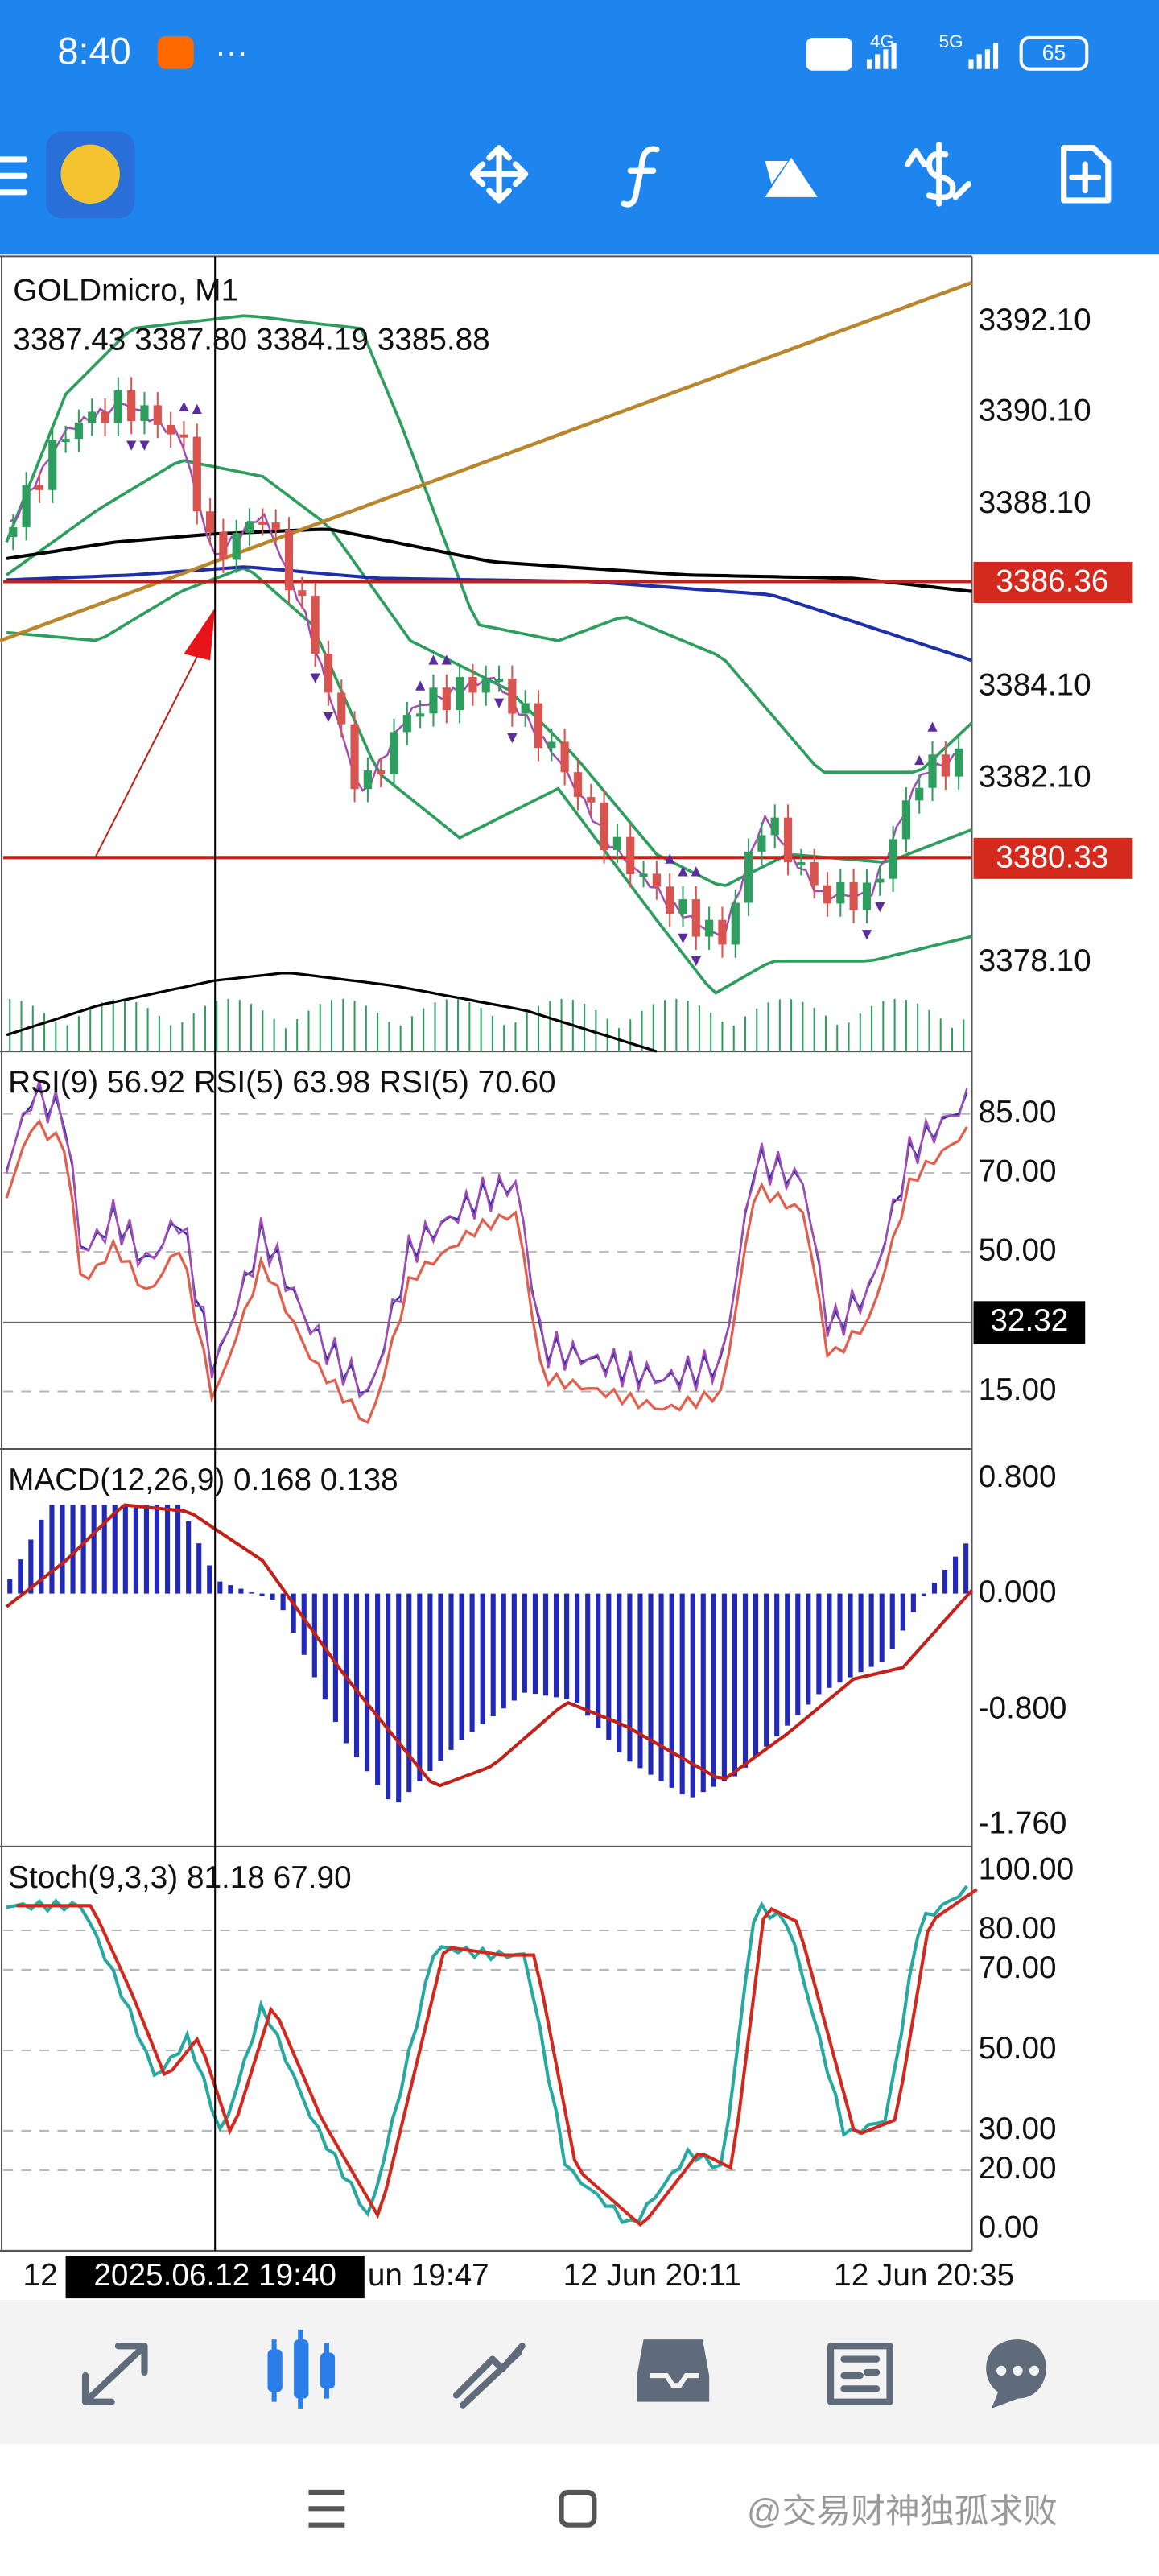 Image resolution: width=1159 pixels, height=2576 pixels. What do you see at coordinates (326, 2508) in the screenshot?
I see `nav-recents` at bounding box center [326, 2508].